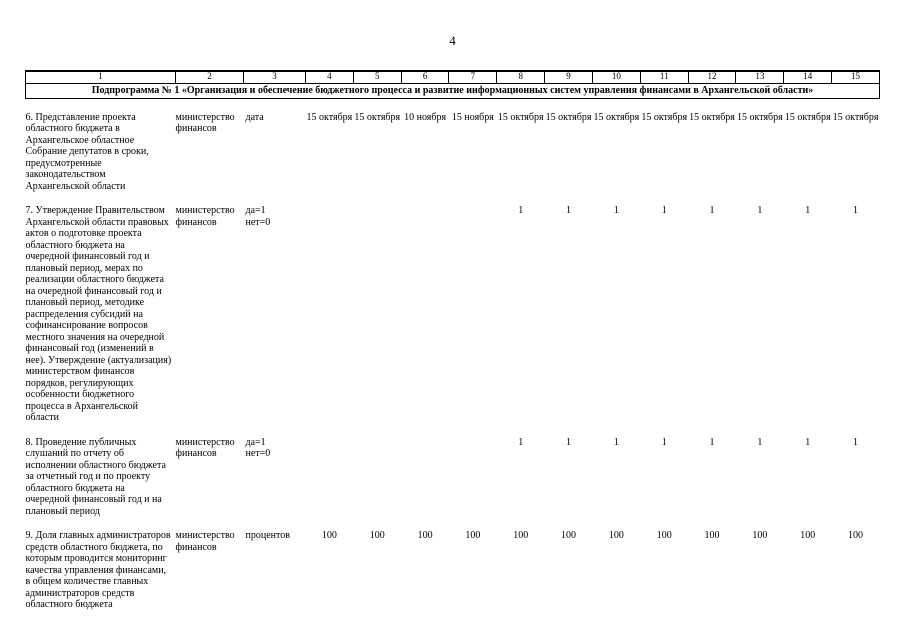 The width and height of the screenshot is (905, 640). Describe the element at coordinates (254, 117) in the screenshot. I see `unit-cell: дата` at that location.